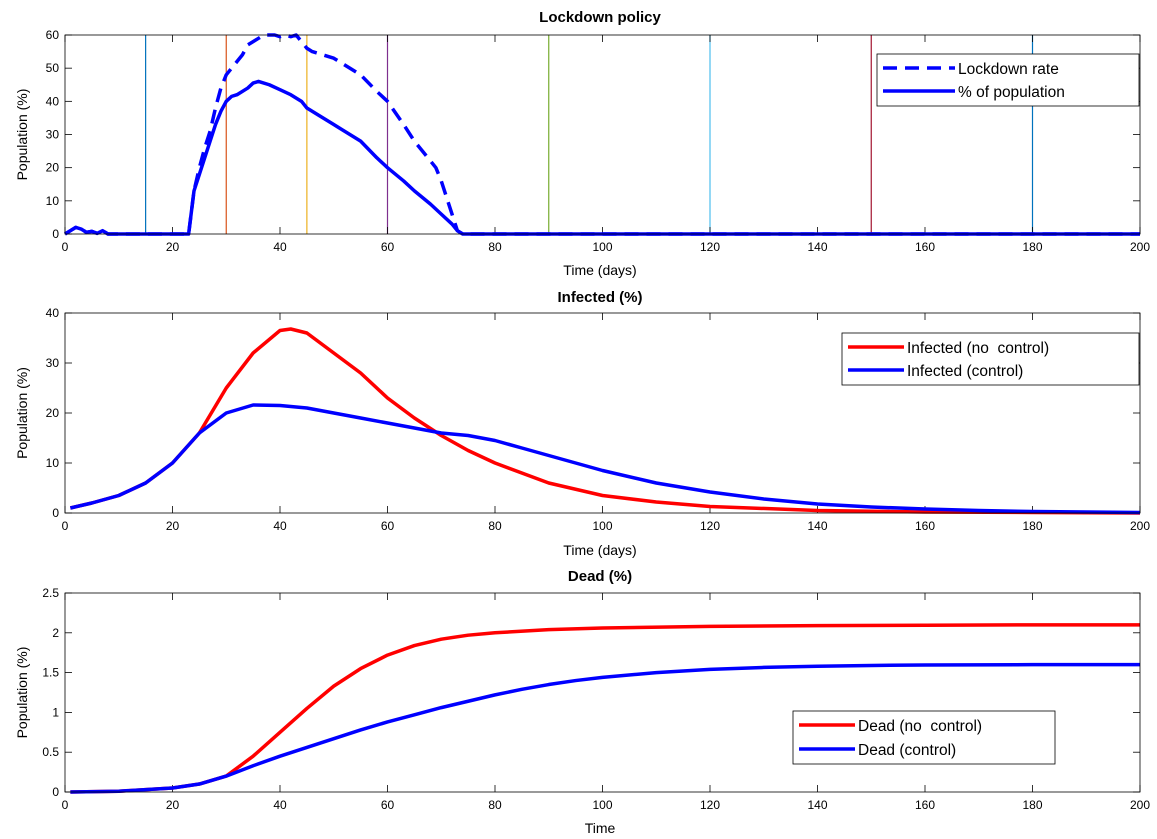 This screenshot has width=1157, height=839. What do you see at coordinates (907, 750) in the screenshot?
I see `legend-label-dead-control: Dead (control)` at bounding box center [907, 750].